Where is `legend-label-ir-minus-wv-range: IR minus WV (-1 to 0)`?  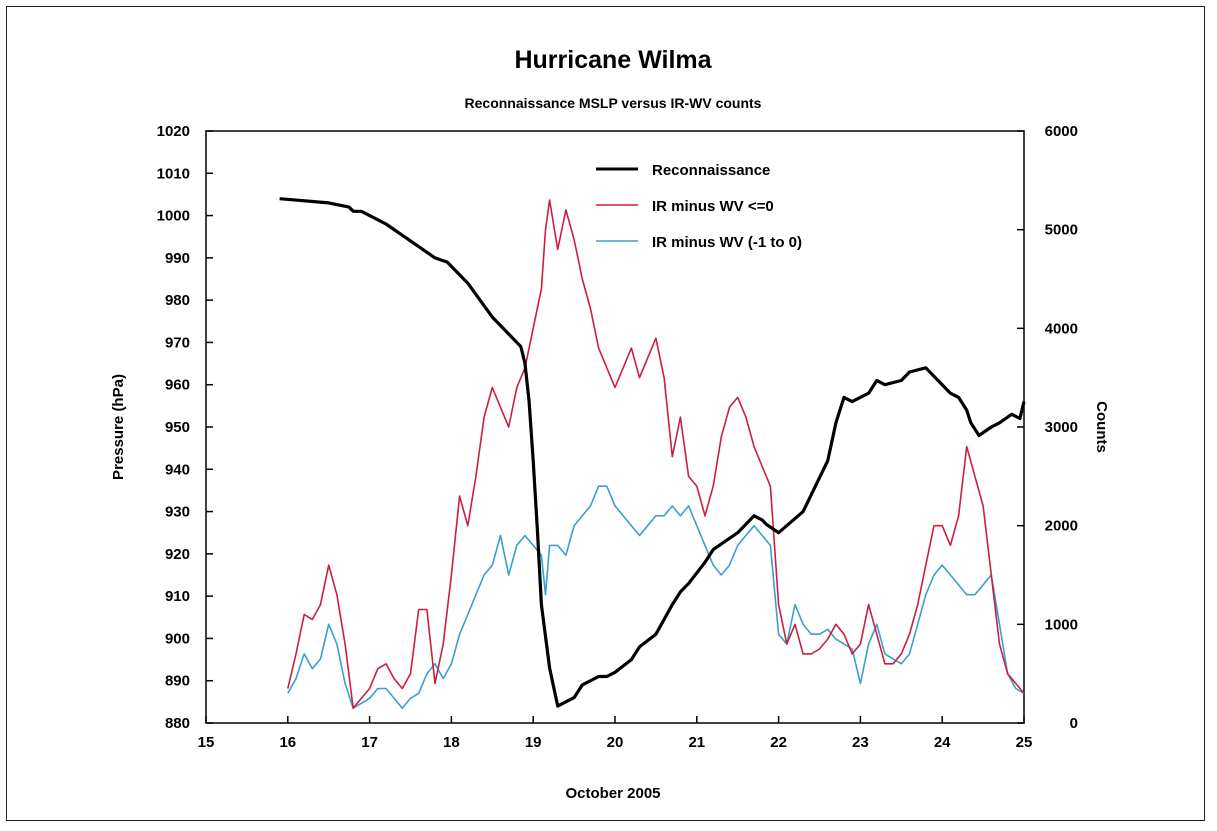 legend-label-ir-minus-wv-range: IR minus WV (-1 to 0) is located at coordinates (727, 242).